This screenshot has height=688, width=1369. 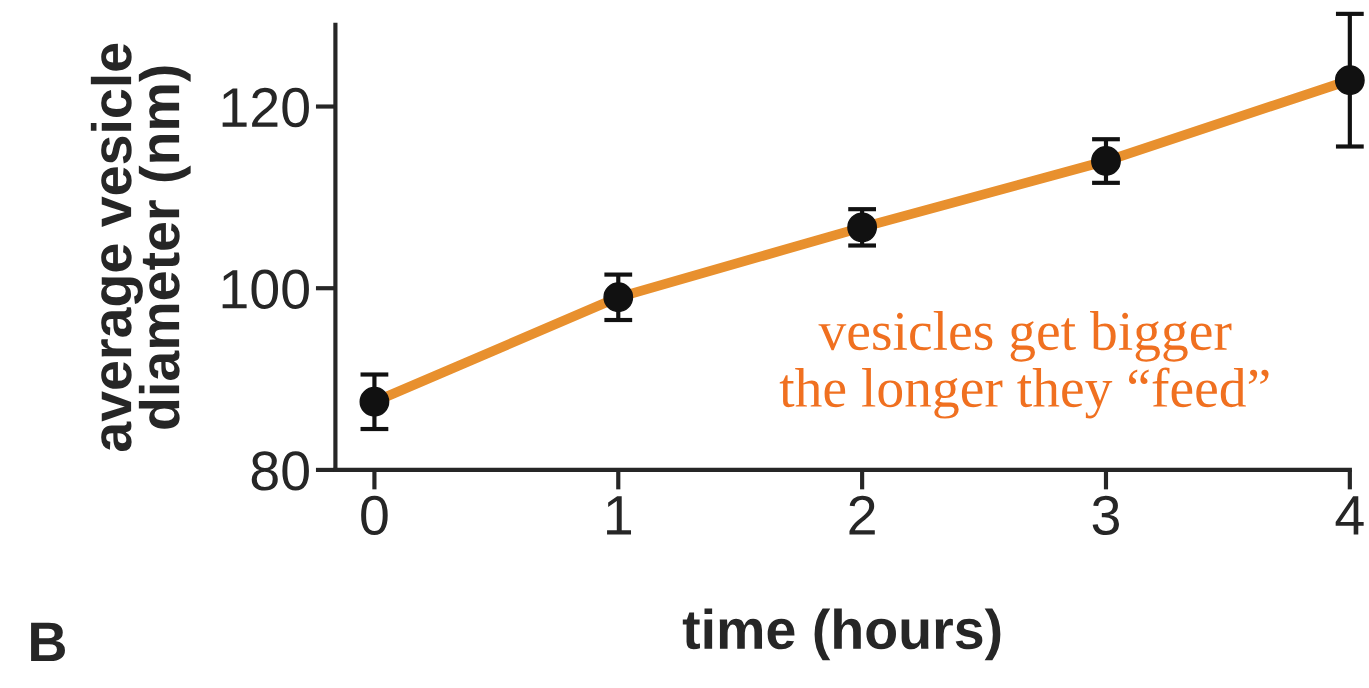 What do you see at coordinates (265, 107) in the screenshot?
I see `y-tick-label: 120` at bounding box center [265, 107].